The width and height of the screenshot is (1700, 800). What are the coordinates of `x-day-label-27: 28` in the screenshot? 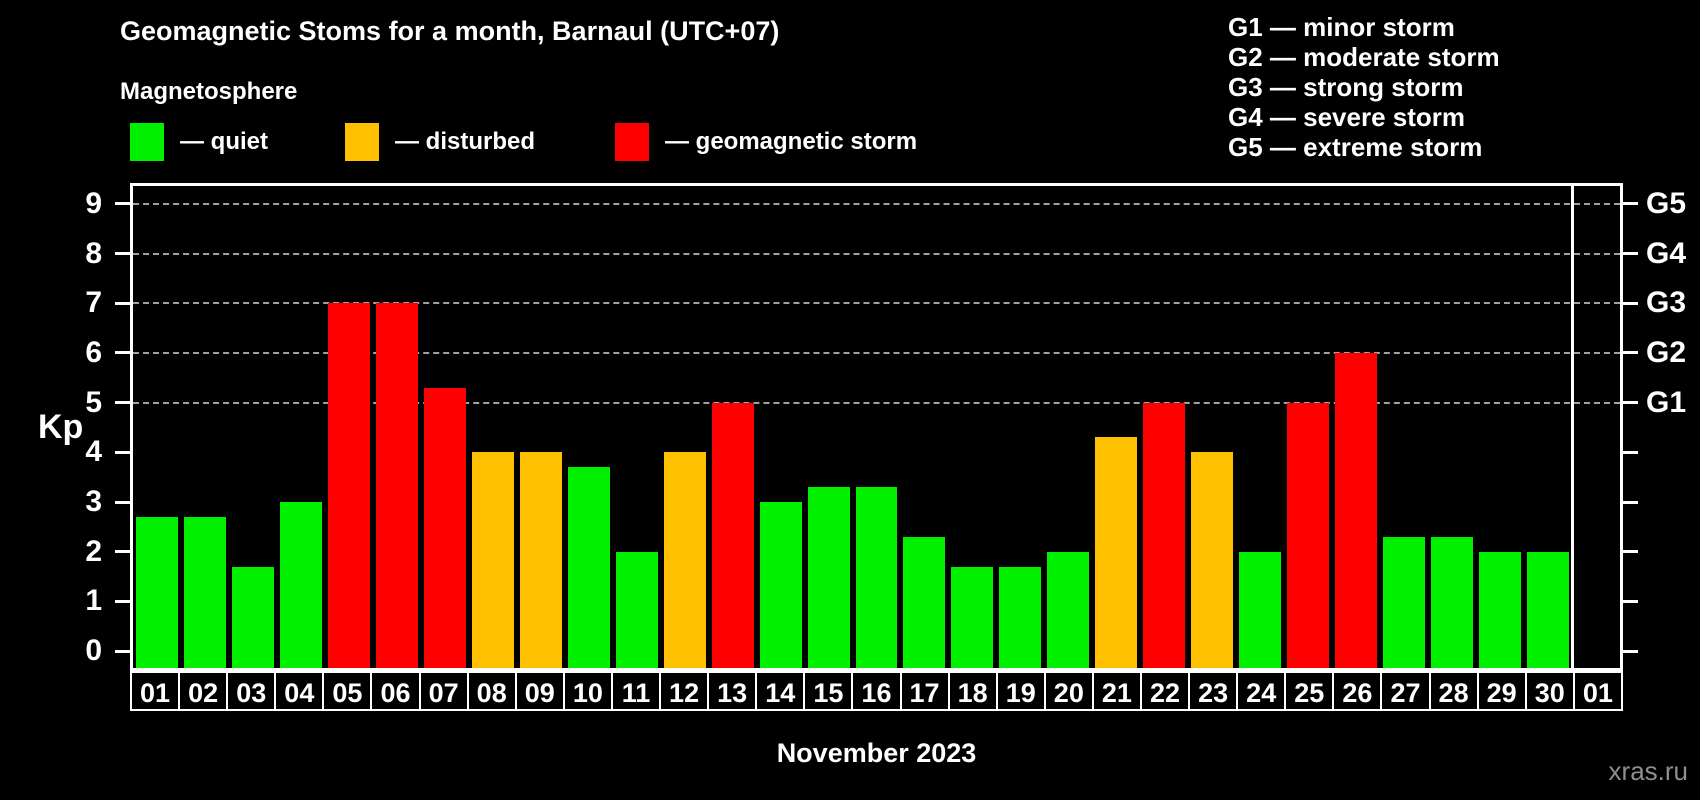 It's located at (1453, 691).